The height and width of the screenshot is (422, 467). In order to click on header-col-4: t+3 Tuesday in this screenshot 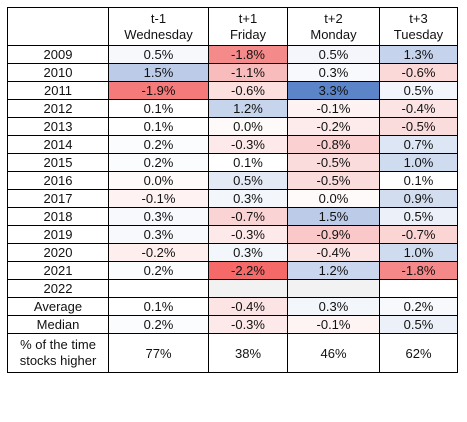, I will do `click(418, 26)`.